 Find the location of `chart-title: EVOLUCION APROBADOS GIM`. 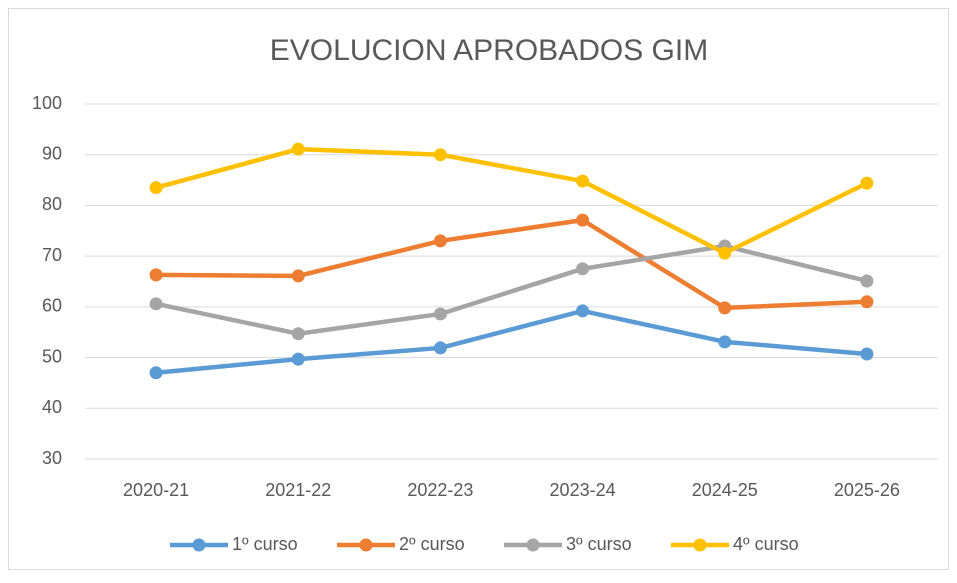

chart-title: EVOLUCION APROBADOS GIM is located at coordinates (489, 50).